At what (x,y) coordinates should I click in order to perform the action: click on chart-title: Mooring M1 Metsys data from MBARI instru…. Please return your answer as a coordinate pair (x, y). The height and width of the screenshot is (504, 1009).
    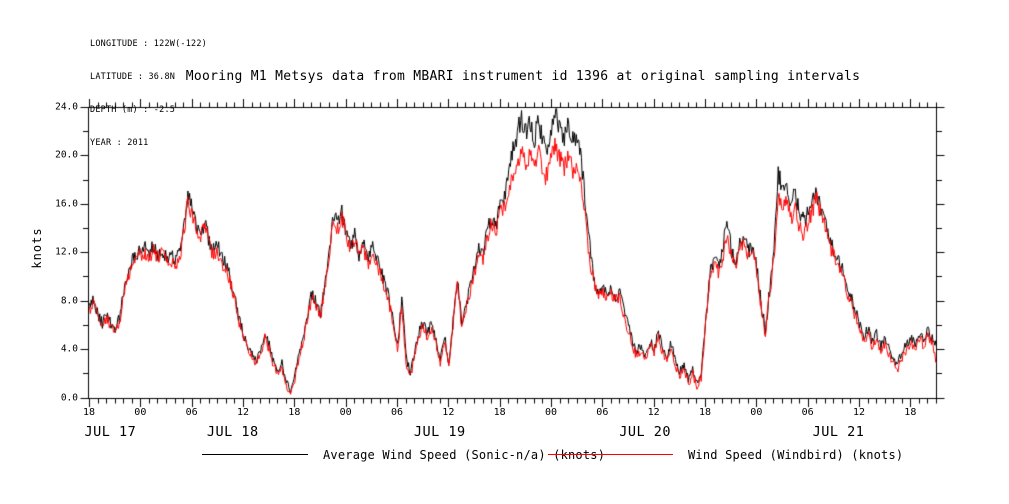
    Looking at the image, I should click on (523, 76).